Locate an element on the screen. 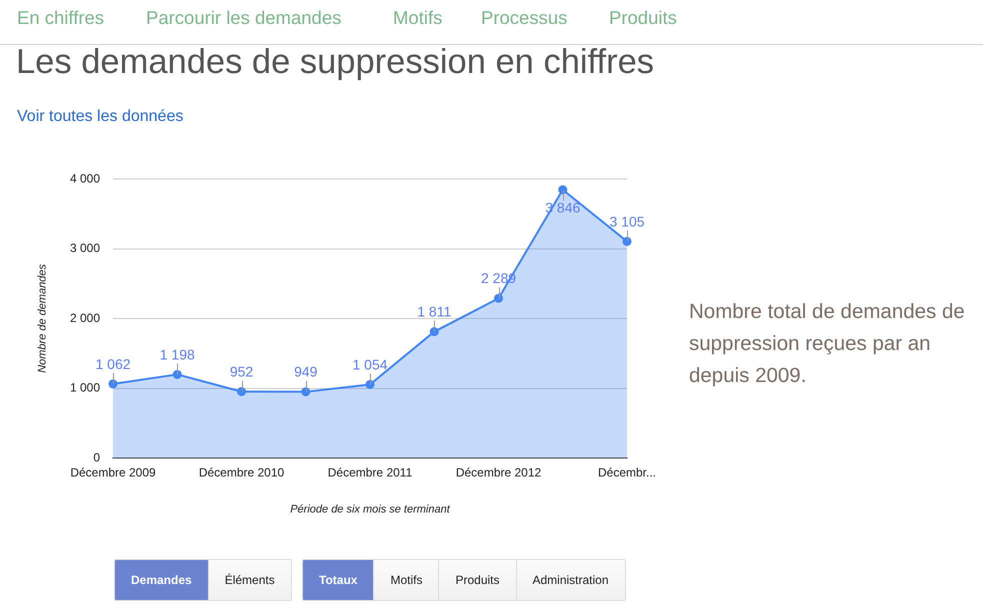 The image size is (983, 607). data-label: 949 is located at coordinates (306, 372).